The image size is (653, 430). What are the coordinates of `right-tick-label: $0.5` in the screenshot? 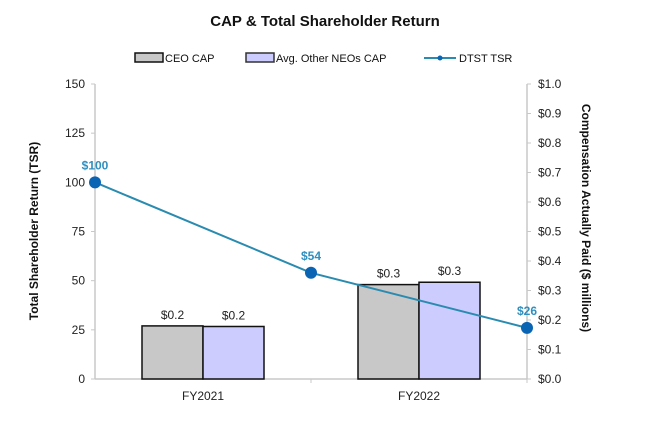 It's located at (550, 232).